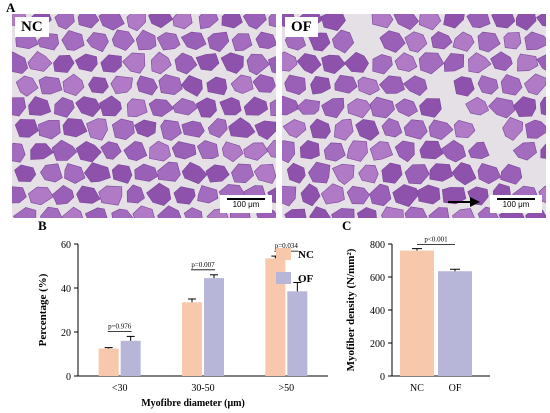 This screenshot has height=413, width=550. Describe the element at coordinates (351, 309) in the screenshot. I see `y-axis-title: Myofiber density (N/mm²)` at that location.